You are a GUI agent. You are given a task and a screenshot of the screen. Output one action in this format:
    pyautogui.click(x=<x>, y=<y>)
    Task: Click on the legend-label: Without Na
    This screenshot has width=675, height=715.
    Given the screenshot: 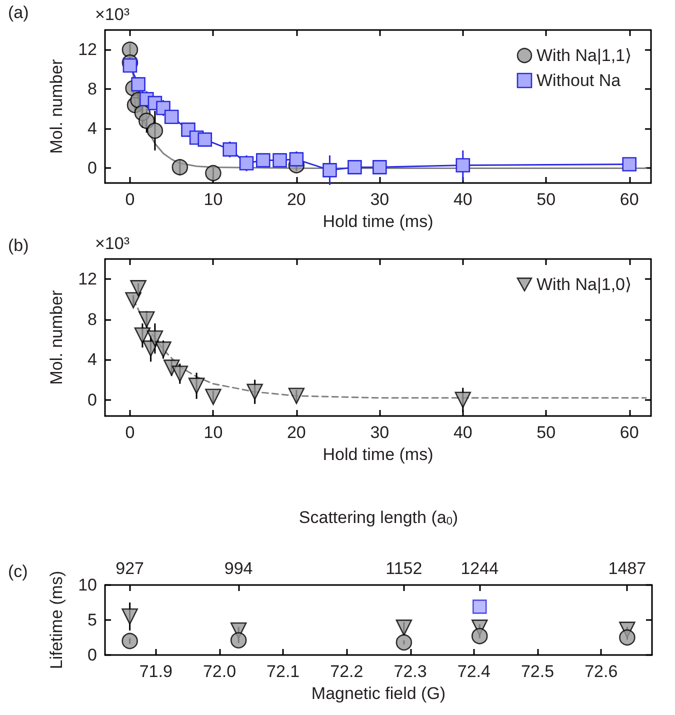 What is the action you would take?
    pyautogui.click(x=579, y=80)
    